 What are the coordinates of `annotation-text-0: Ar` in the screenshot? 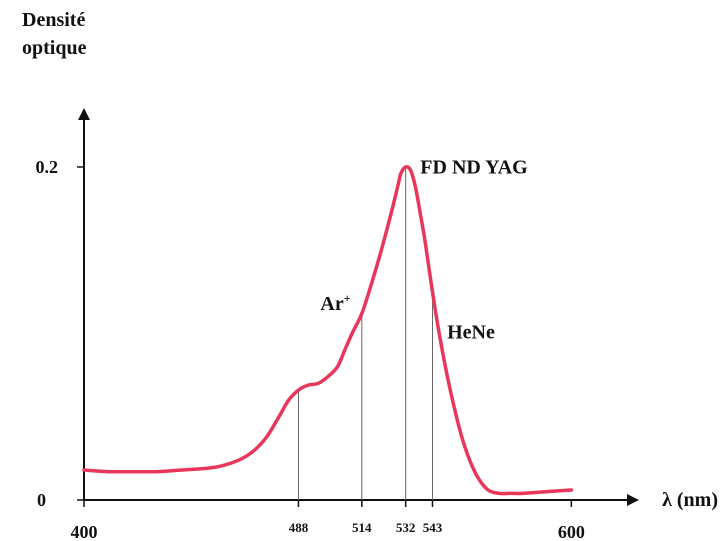 It's located at (331, 304).